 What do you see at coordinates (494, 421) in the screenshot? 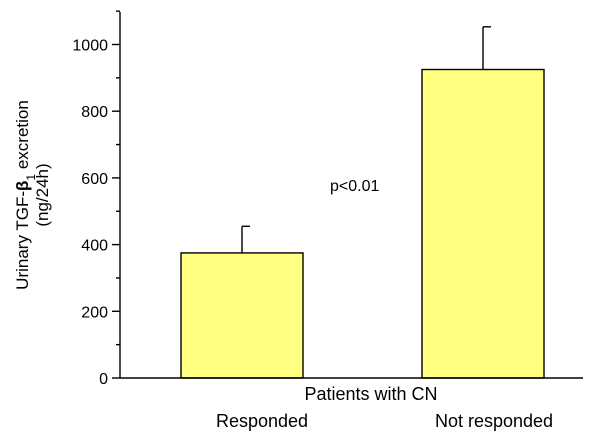
I see `category-label: Not responded` at bounding box center [494, 421].